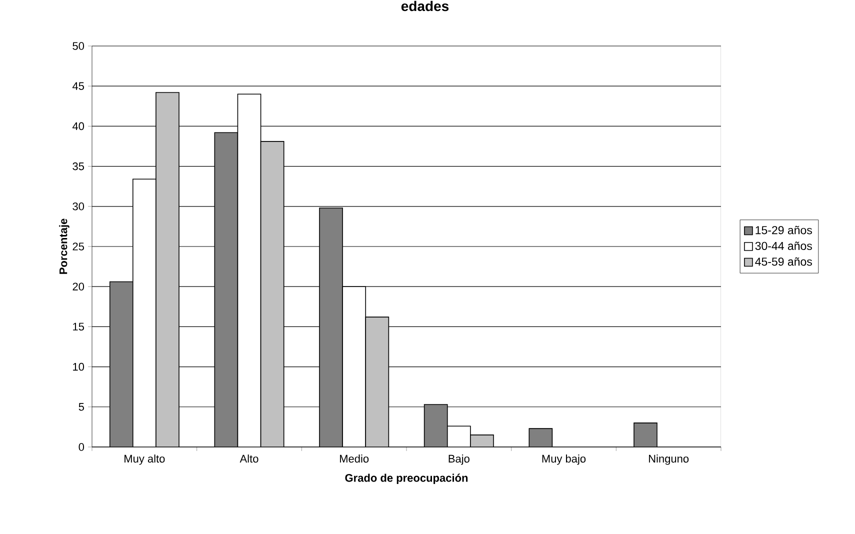  Describe the element at coordinates (78, 166) in the screenshot. I see `y-tick-label: 35` at that location.